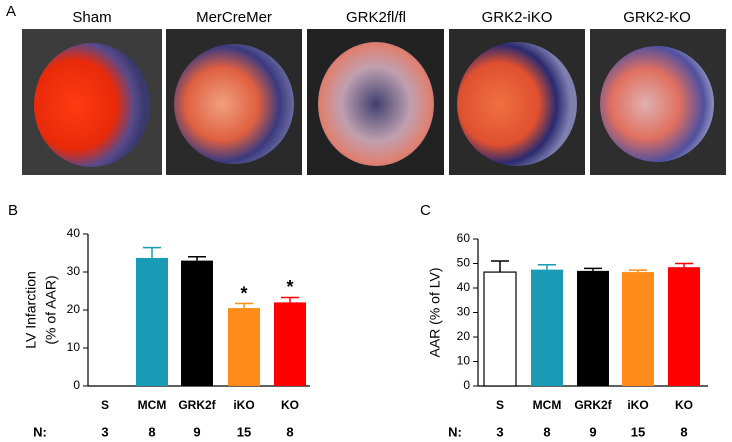  Describe the element at coordinates (435, 313) in the screenshot. I see `y-axis-label: AAR (% of LV)` at that location.